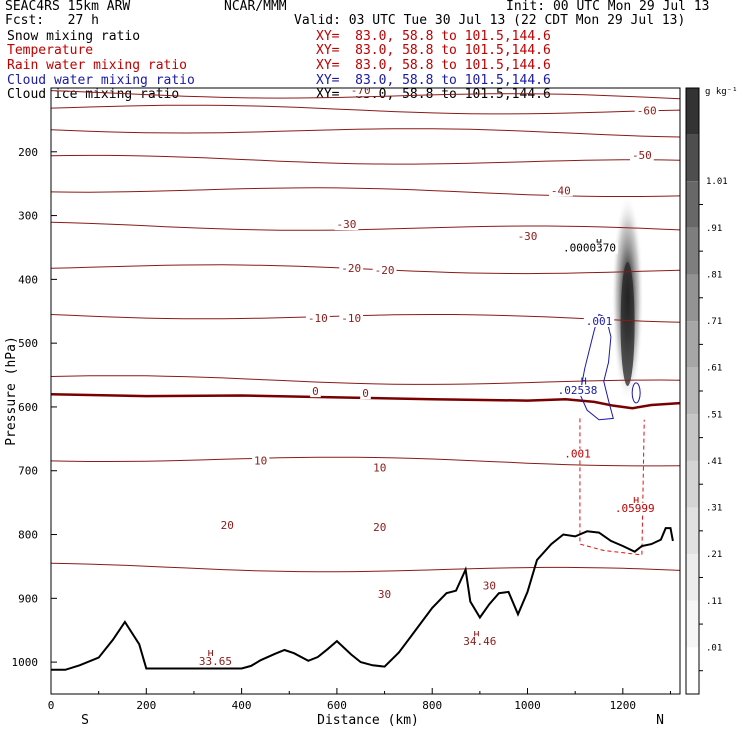 The height and width of the screenshot is (740, 740). Describe the element at coordinates (433, 80) in the screenshot. I see `field-xy-cloud-water: XY= 83.0, 58.8 to 101.5,144.6` at that location.